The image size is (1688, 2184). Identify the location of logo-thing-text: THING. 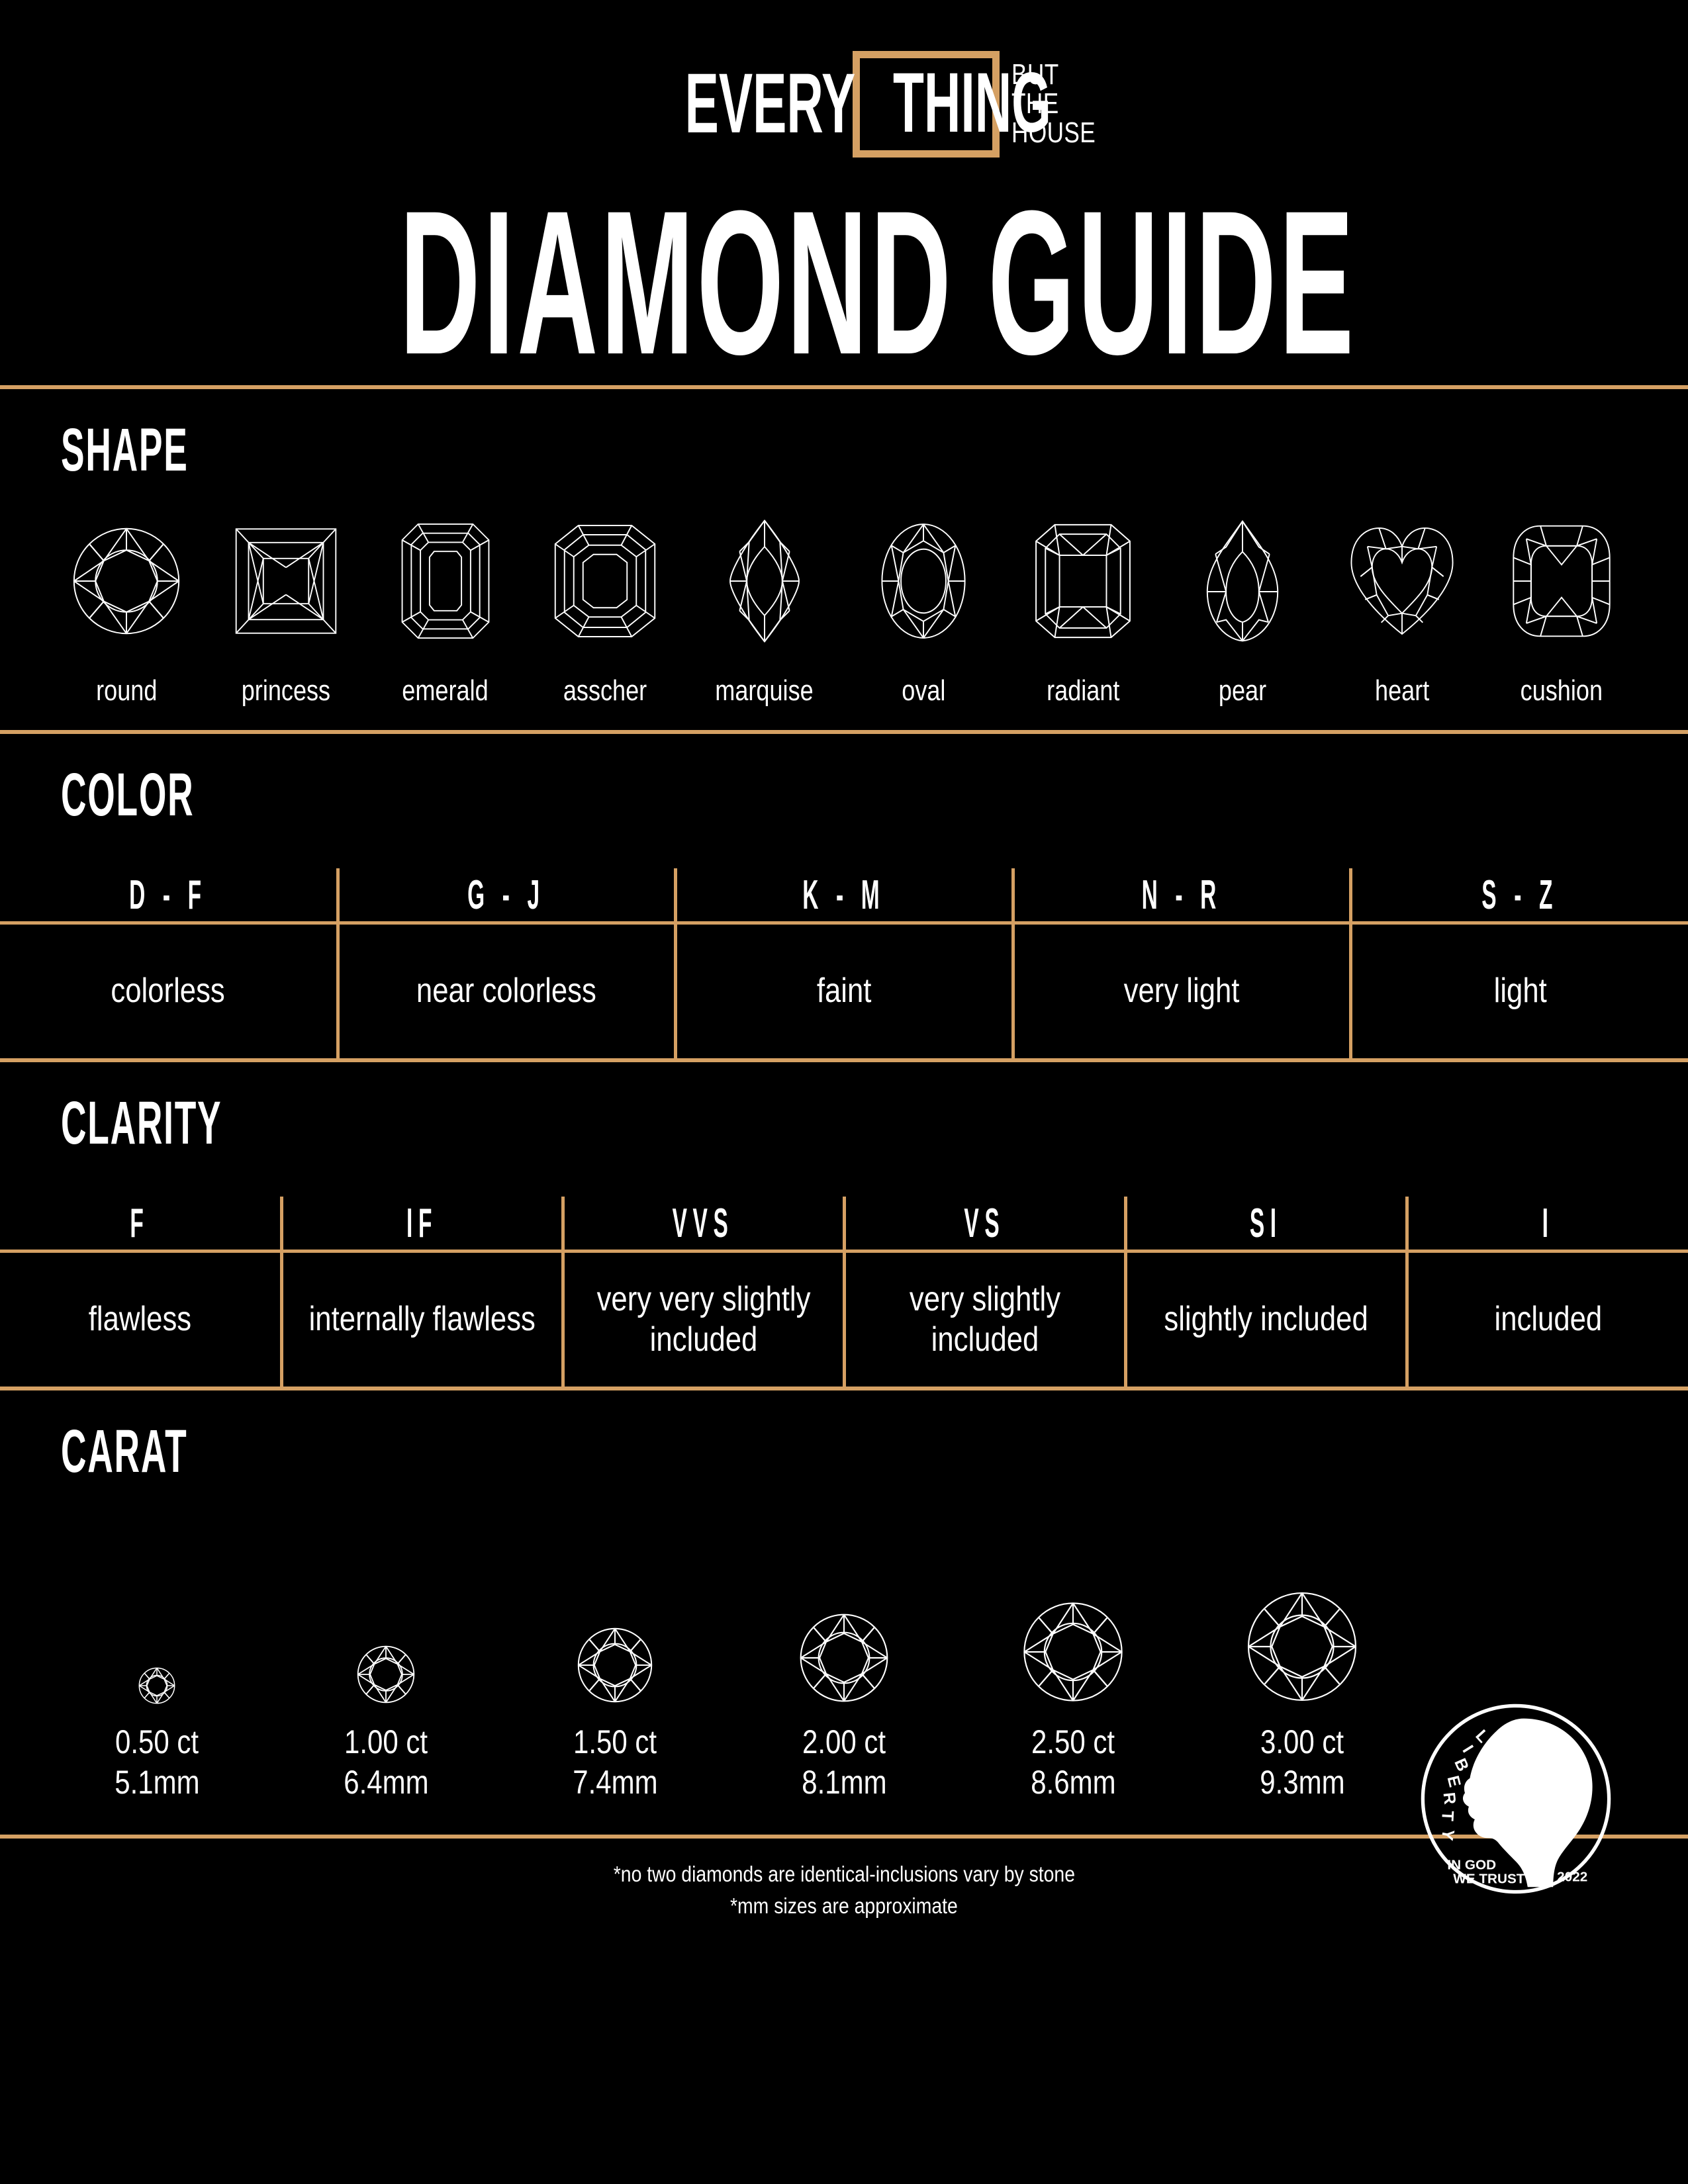
(972, 103).